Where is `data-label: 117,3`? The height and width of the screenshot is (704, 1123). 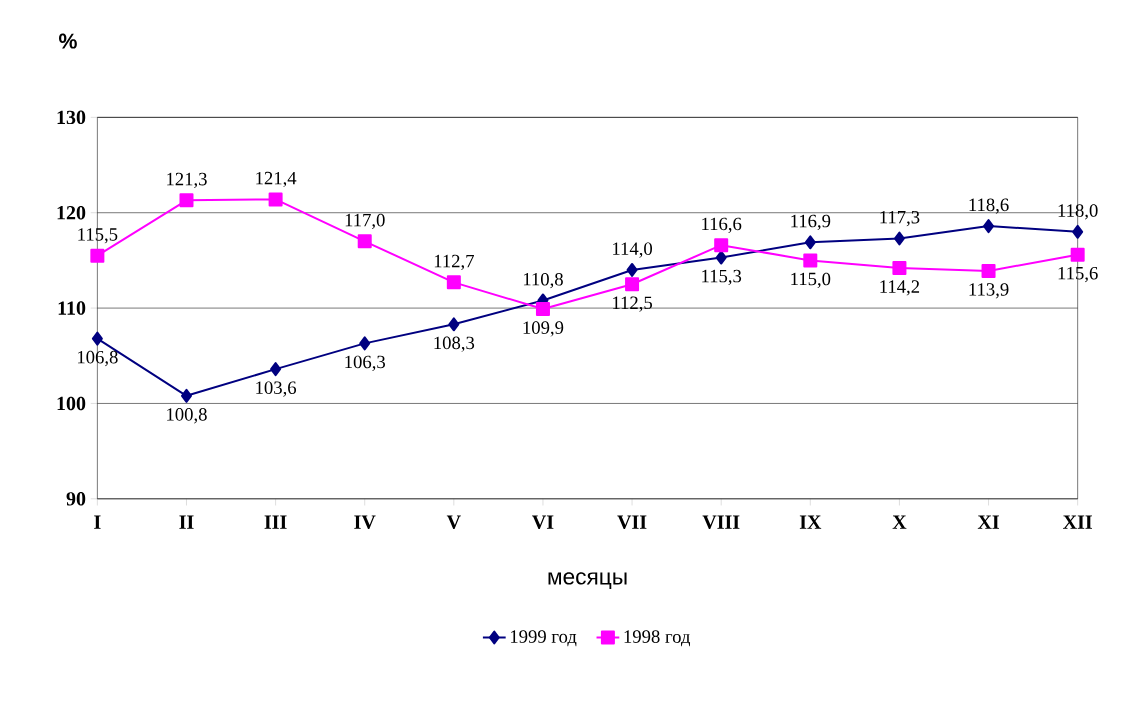 data-label: 117,3 is located at coordinates (900, 218).